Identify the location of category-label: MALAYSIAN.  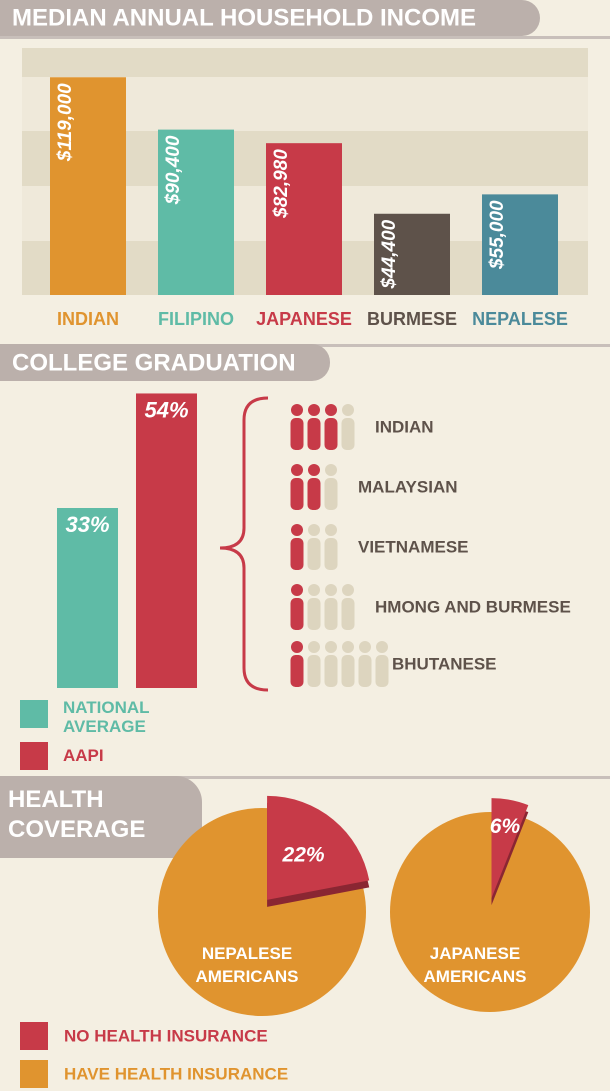
(408, 486).